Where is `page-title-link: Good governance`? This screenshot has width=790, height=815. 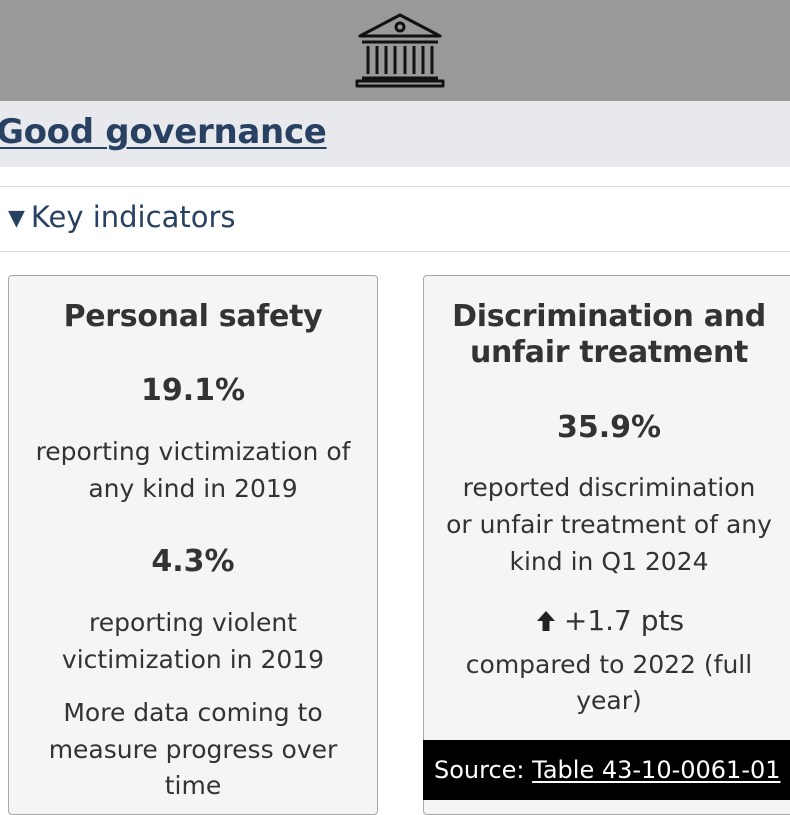
page-title-link: Good governance is located at coordinates (163, 132).